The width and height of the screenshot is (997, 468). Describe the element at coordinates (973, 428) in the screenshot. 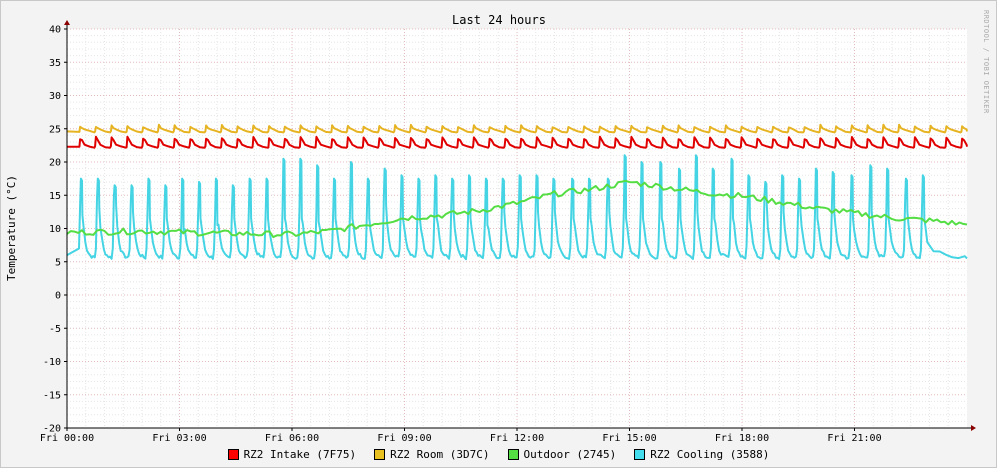

I see `x-axis-arrow` at that location.